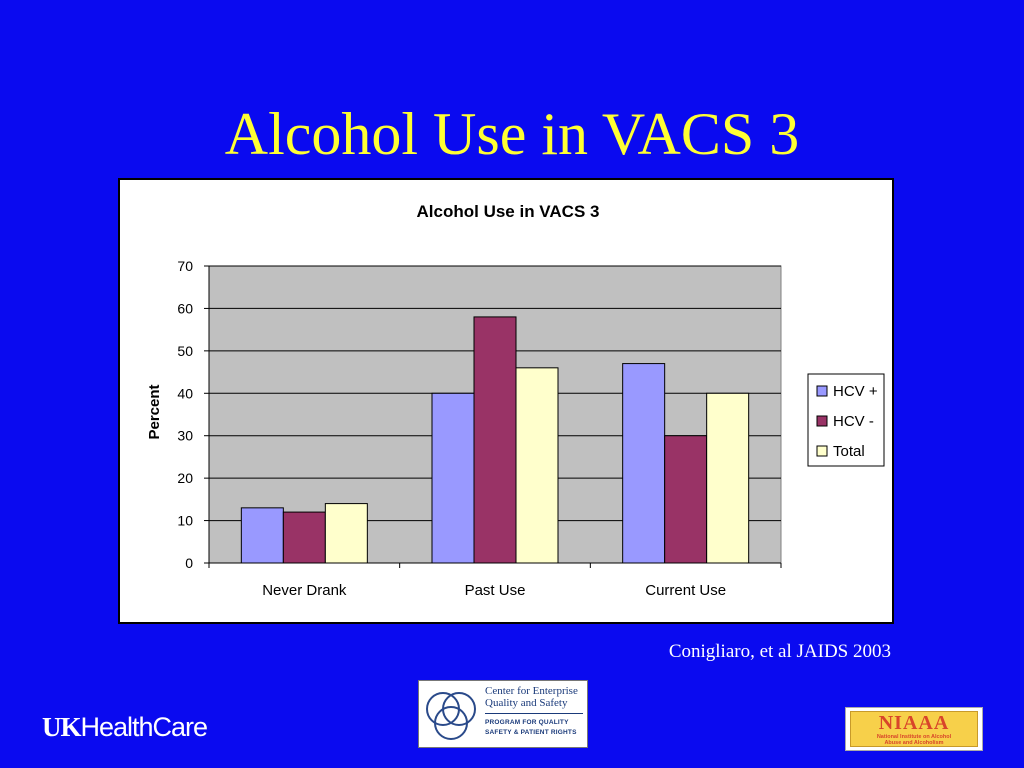 This screenshot has height=768, width=1024. Describe the element at coordinates (508, 211) in the screenshot. I see `chart-title: Alcohol Use in VACS 3` at that location.